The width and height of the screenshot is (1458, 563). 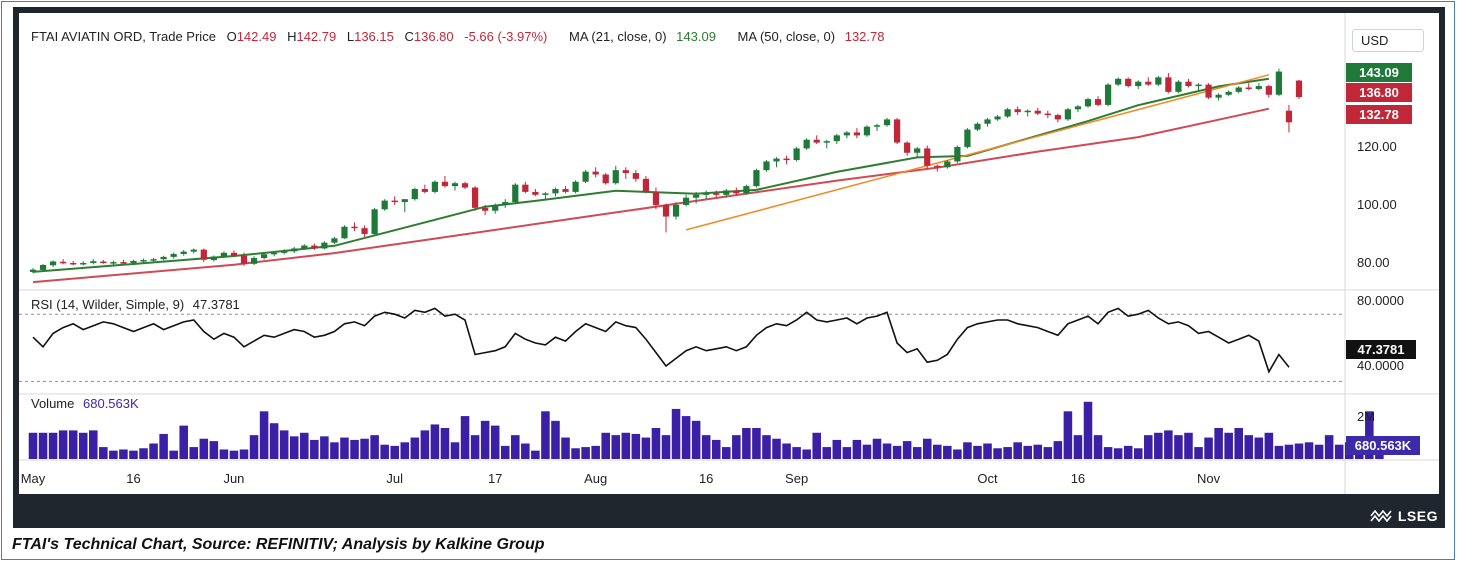 I want to click on currency-selector: USD, so click(x=1388, y=40).